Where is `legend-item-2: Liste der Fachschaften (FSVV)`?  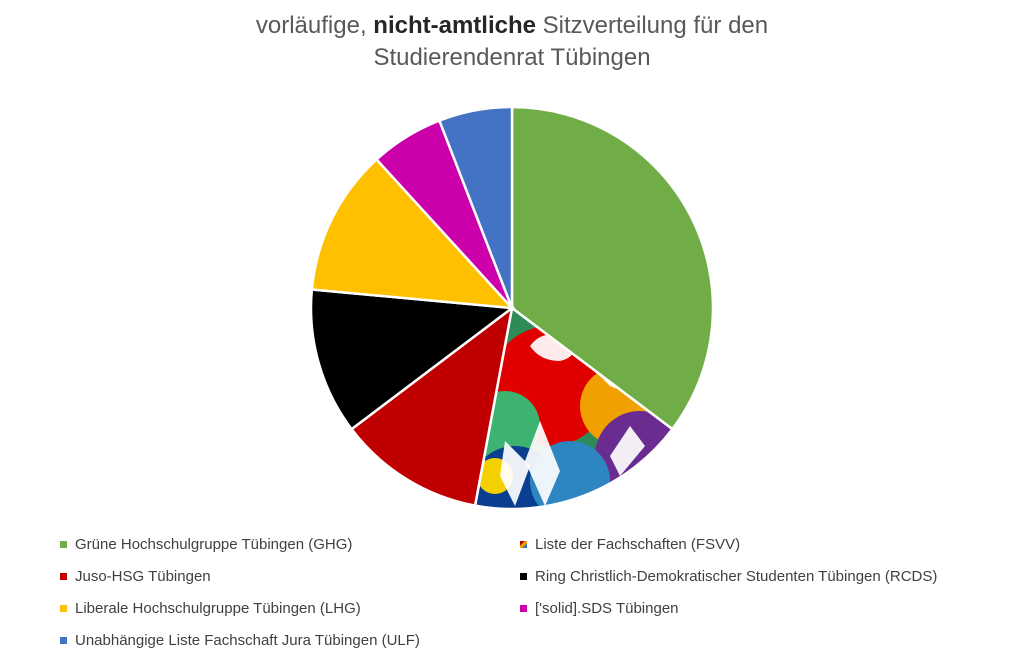
legend-item-2: Liste der Fachschaften (FSVV) is located at coordinates (630, 544).